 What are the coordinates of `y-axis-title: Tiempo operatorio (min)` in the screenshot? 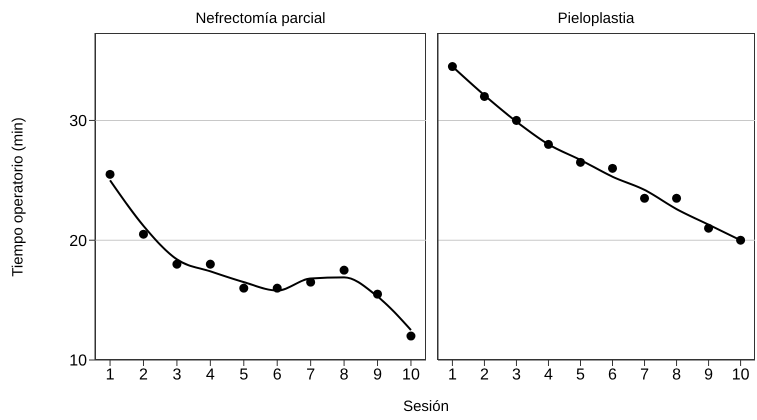 It's located at (18, 196).